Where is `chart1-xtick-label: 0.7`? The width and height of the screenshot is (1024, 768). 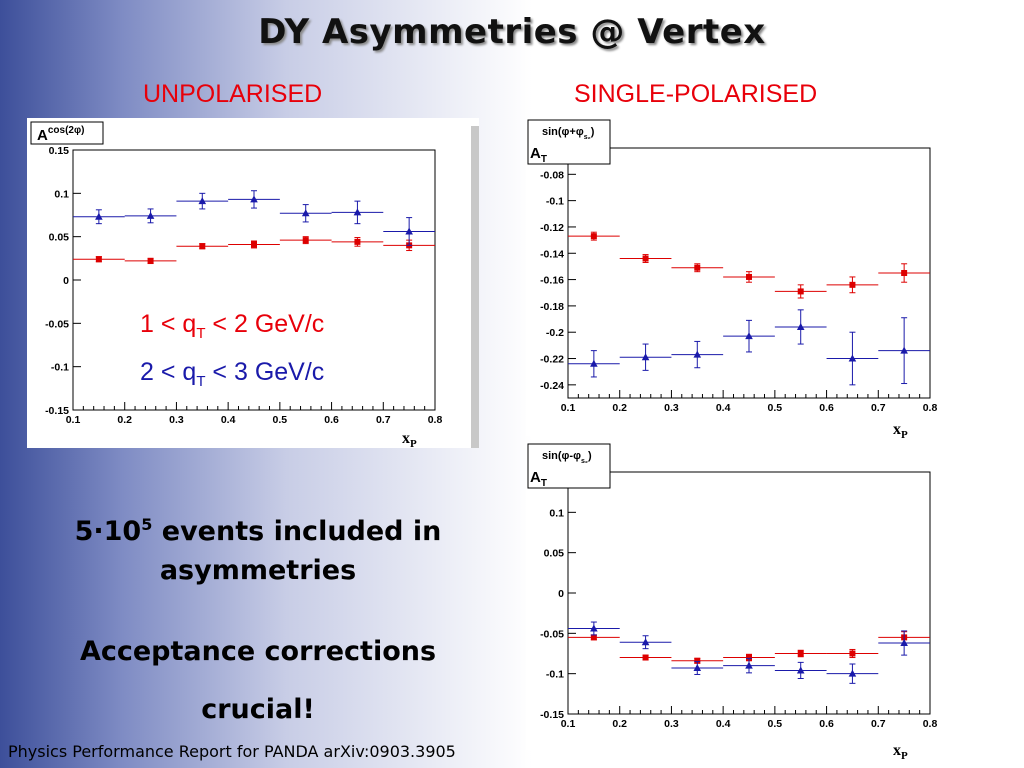
chart1-xtick-label: 0.7 is located at coordinates (878, 408).